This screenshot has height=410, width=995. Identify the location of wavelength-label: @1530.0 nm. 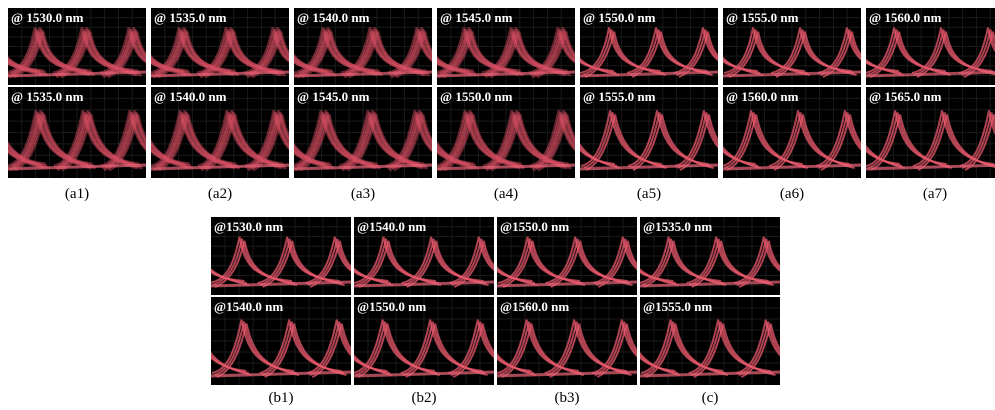
(248, 226).